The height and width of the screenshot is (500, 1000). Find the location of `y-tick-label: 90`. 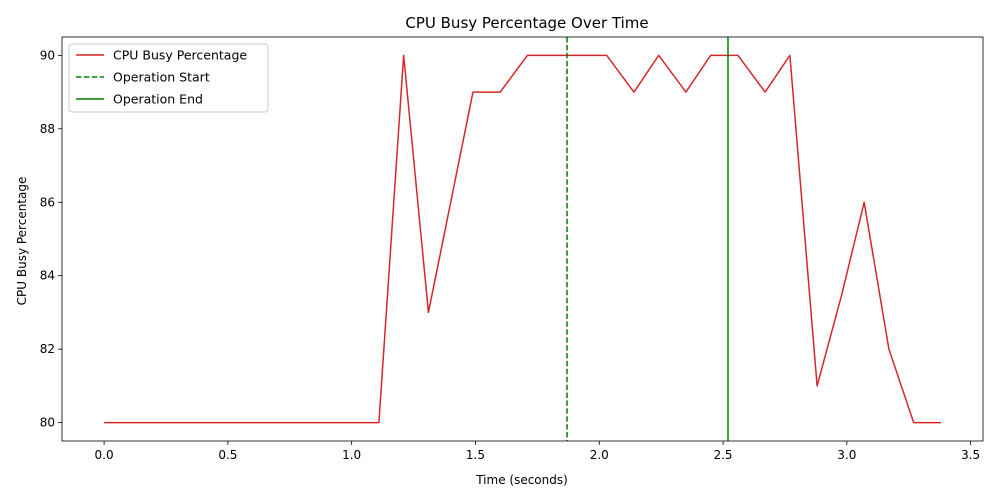

y-tick-label: 90 is located at coordinates (47, 55).